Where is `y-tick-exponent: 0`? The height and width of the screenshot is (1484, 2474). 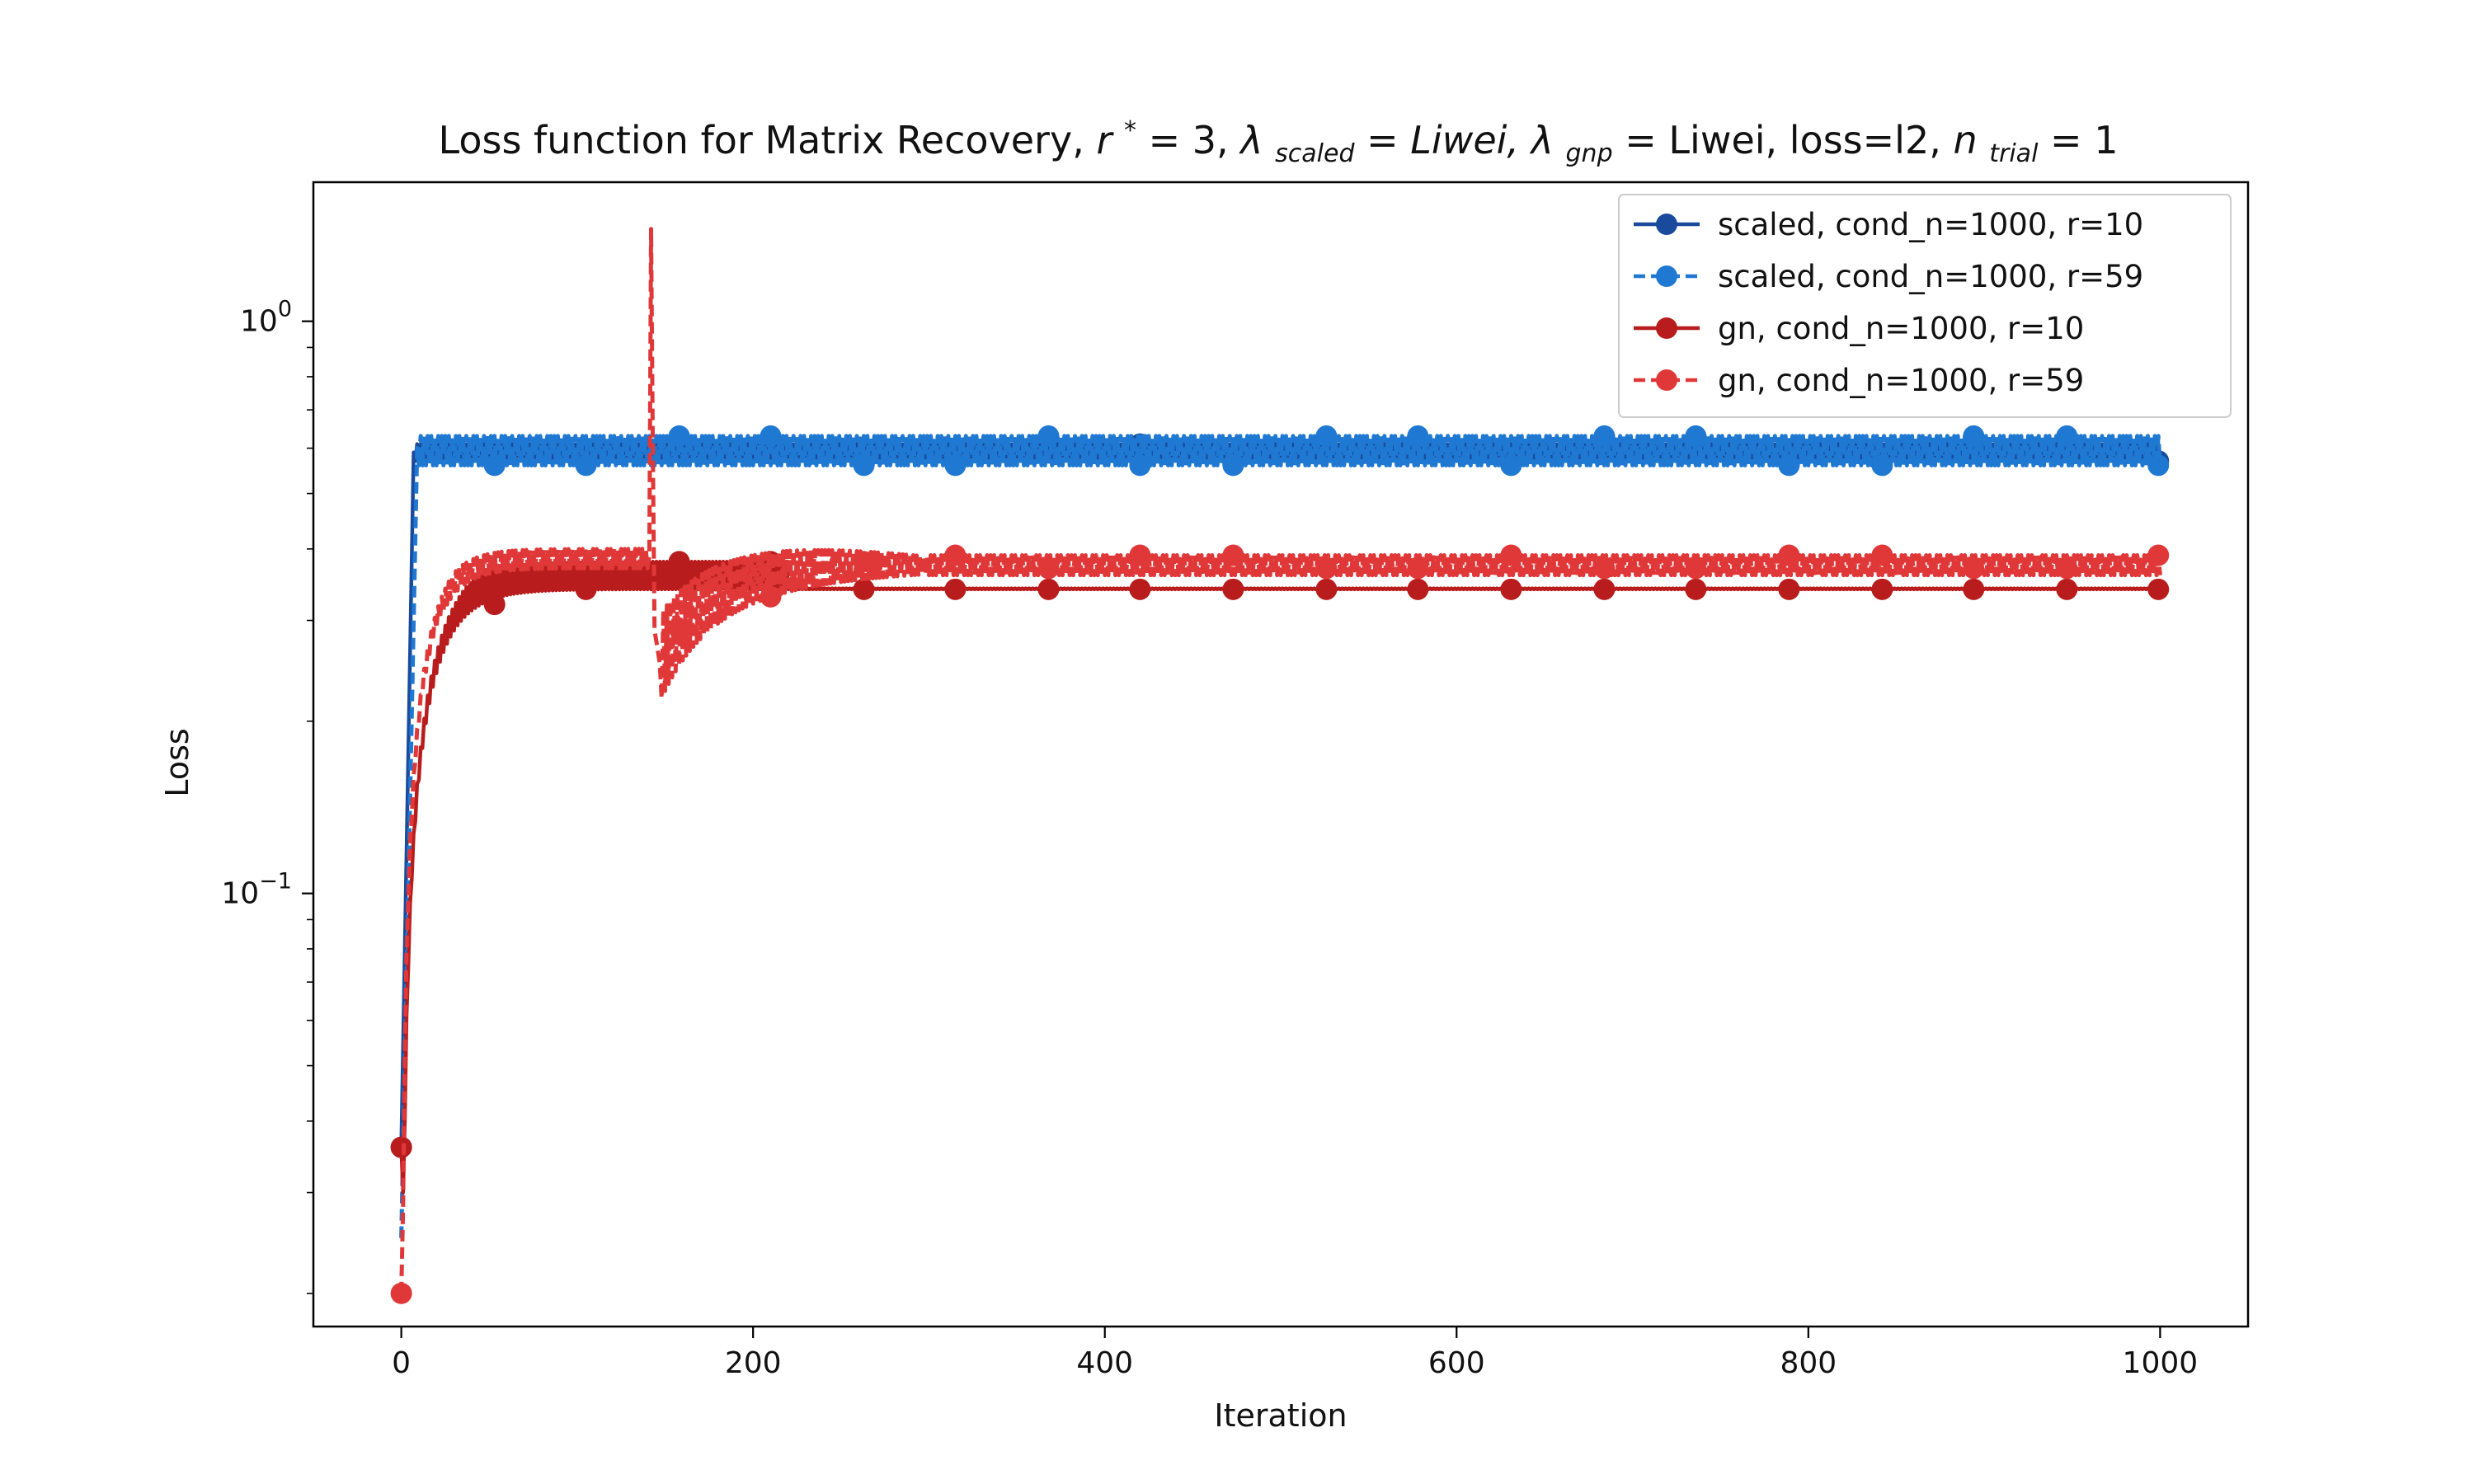 y-tick-exponent: 0 is located at coordinates (285, 309).